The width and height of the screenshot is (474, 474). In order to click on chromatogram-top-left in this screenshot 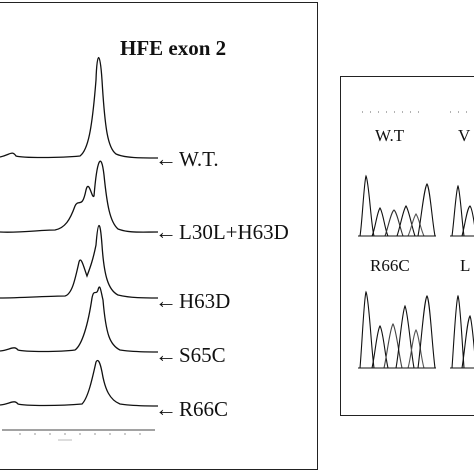, I will do `click(397, 205)`.